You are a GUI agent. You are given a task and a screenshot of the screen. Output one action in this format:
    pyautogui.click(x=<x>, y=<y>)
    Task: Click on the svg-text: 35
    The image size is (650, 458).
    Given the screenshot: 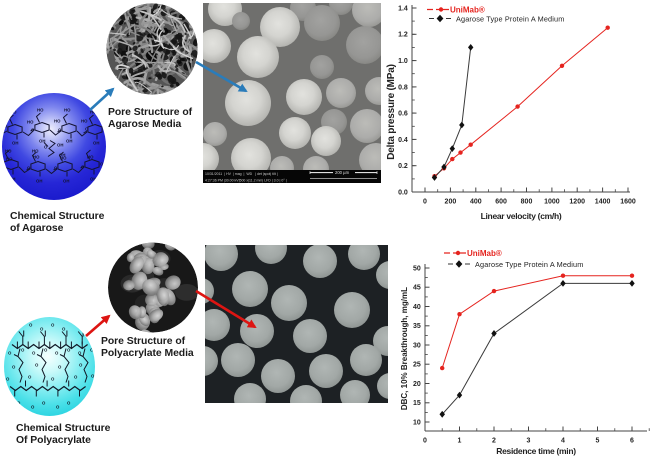 What is the action you would take?
    pyautogui.click(x=417, y=326)
    